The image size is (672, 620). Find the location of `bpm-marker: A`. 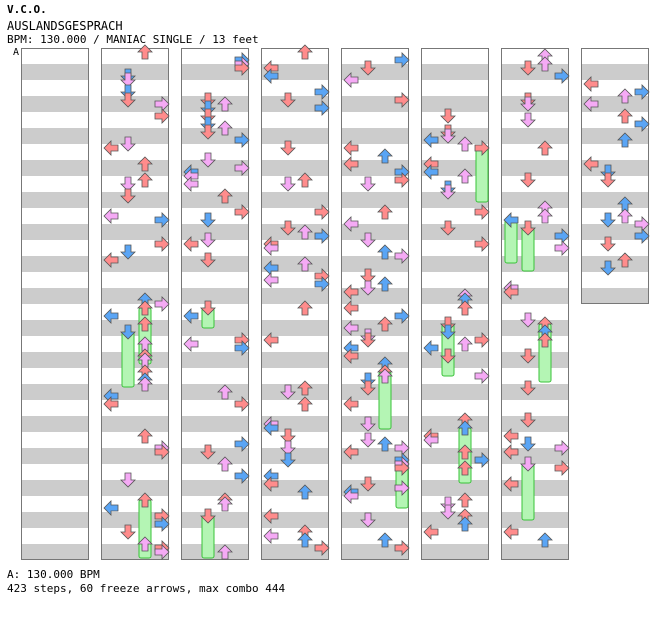

bpm-marker: A is located at coordinates (16, 52).